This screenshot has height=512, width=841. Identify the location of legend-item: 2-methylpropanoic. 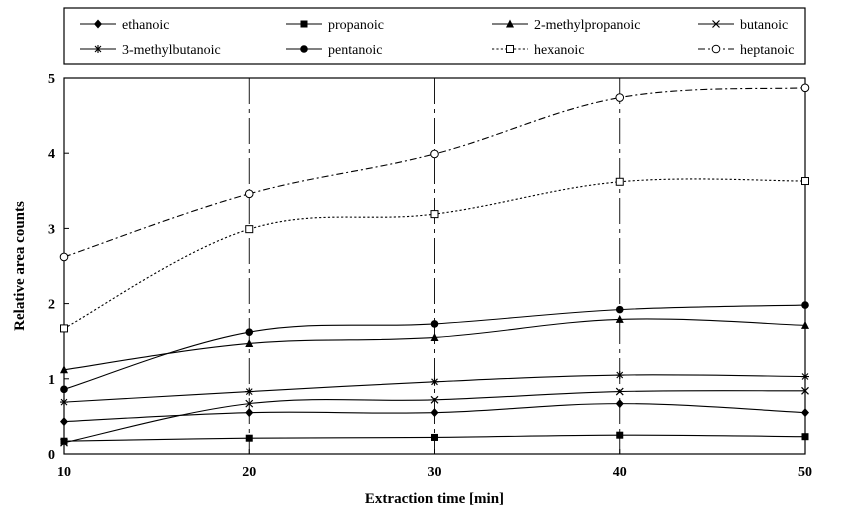
(566, 25).